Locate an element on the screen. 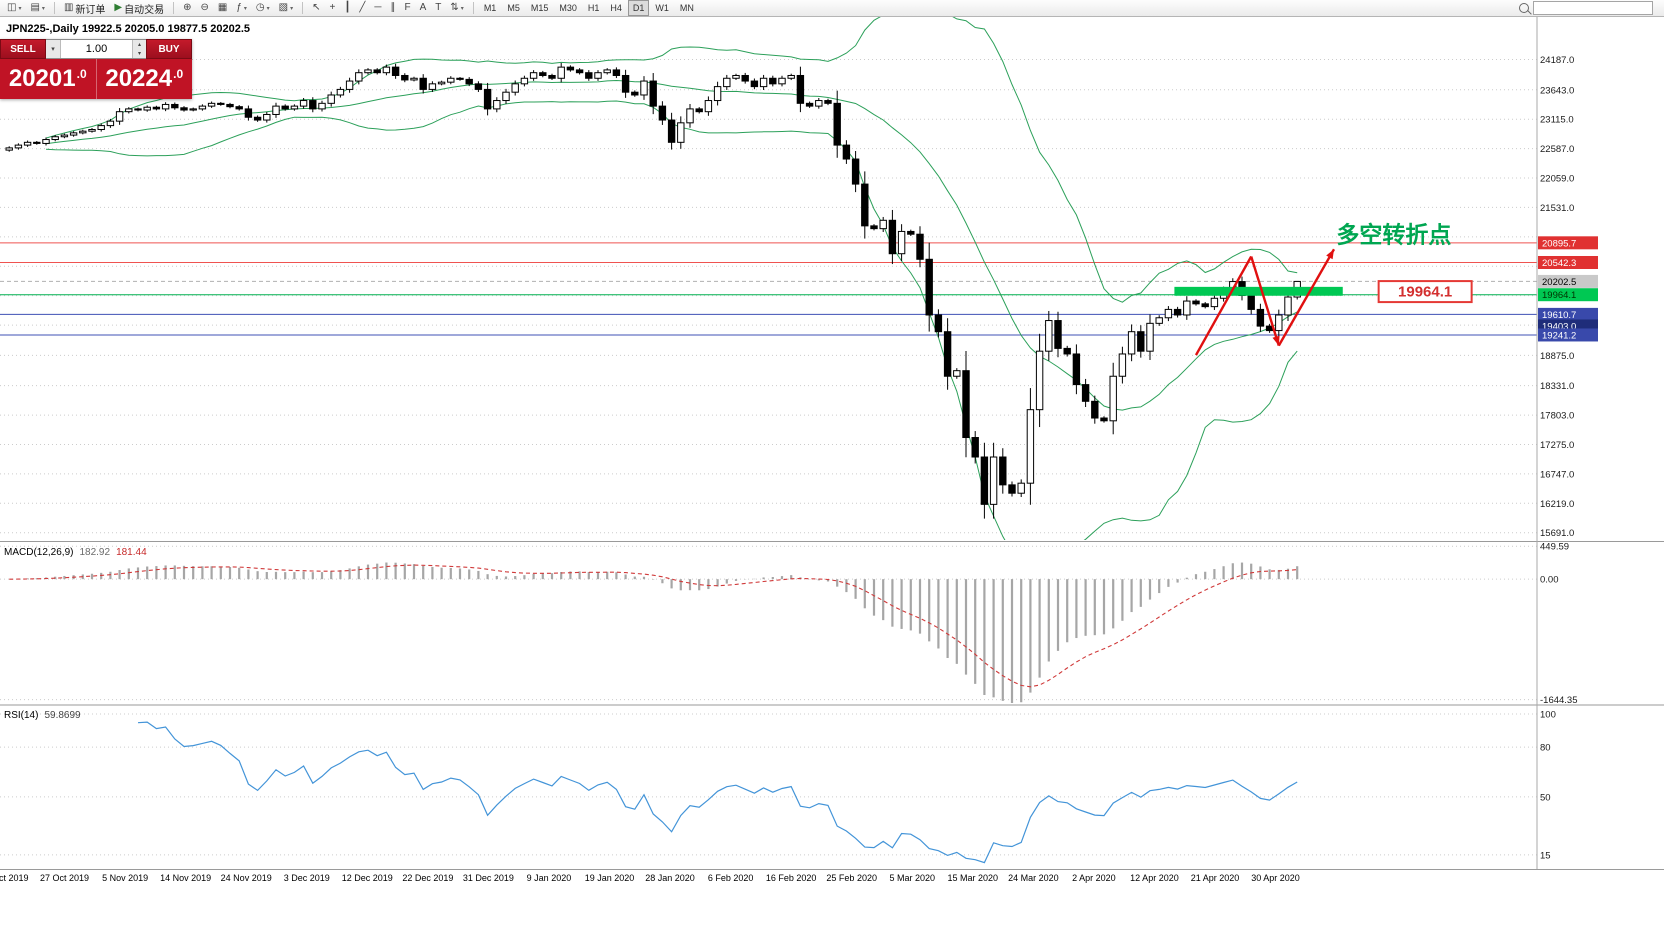 The image size is (1664, 940). svg-text: 6 Feb 2020 is located at coordinates (731, 878).